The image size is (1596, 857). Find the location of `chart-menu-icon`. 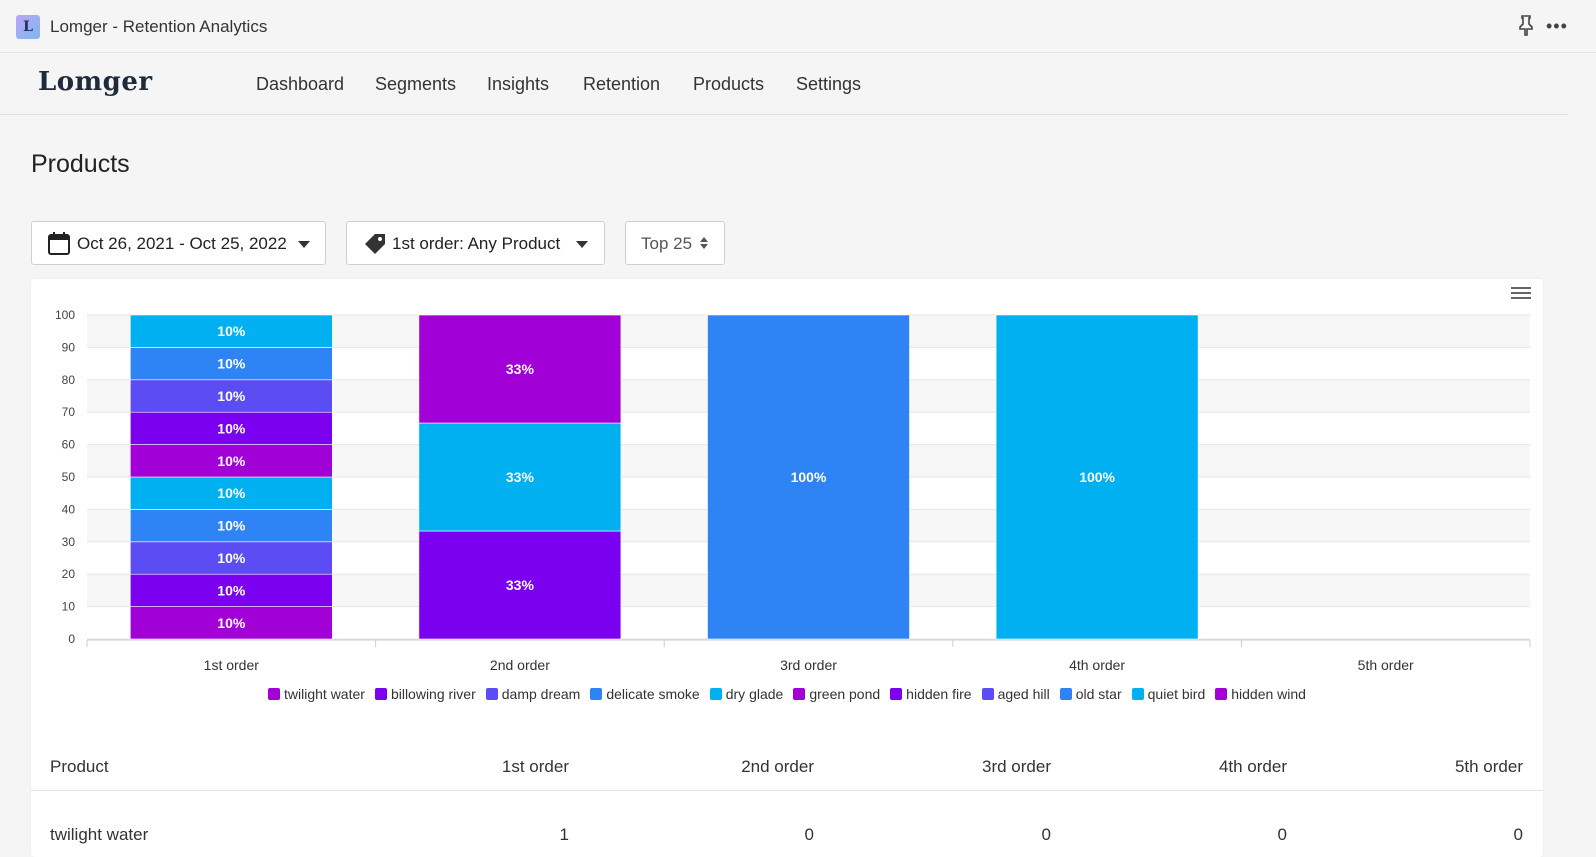

chart-menu-icon is located at coordinates (1521, 295).